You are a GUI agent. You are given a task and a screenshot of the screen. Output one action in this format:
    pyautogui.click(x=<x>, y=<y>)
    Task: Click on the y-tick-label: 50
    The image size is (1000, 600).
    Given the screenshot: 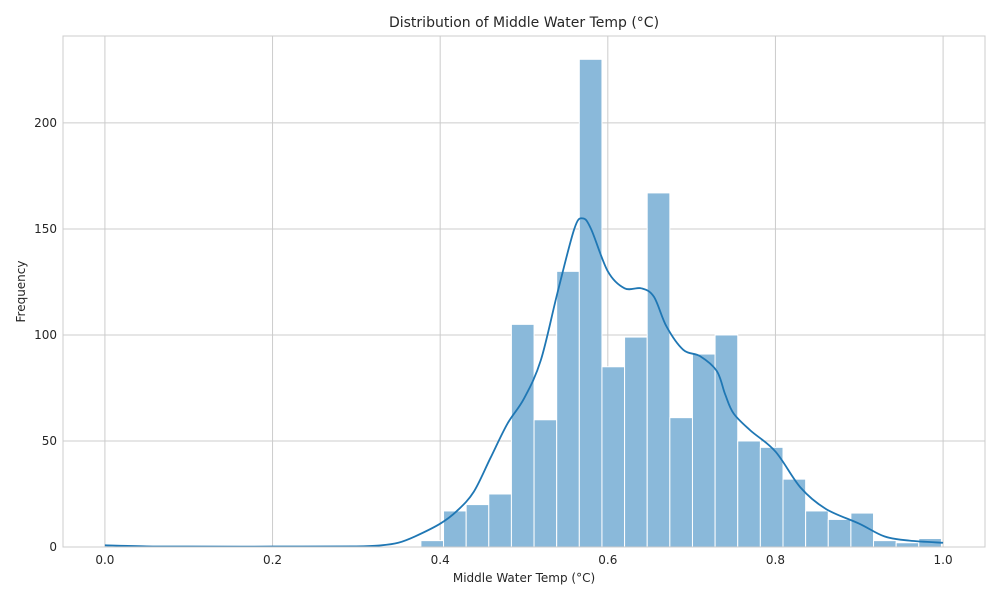 What is the action you would take?
    pyautogui.click(x=49, y=441)
    